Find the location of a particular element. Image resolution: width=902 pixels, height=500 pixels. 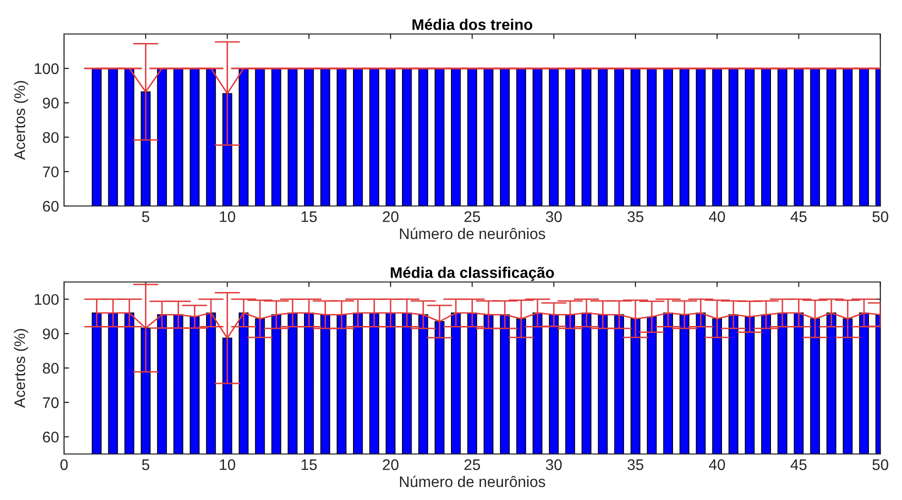

x-tick-label: 0 is located at coordinates (64, 464).